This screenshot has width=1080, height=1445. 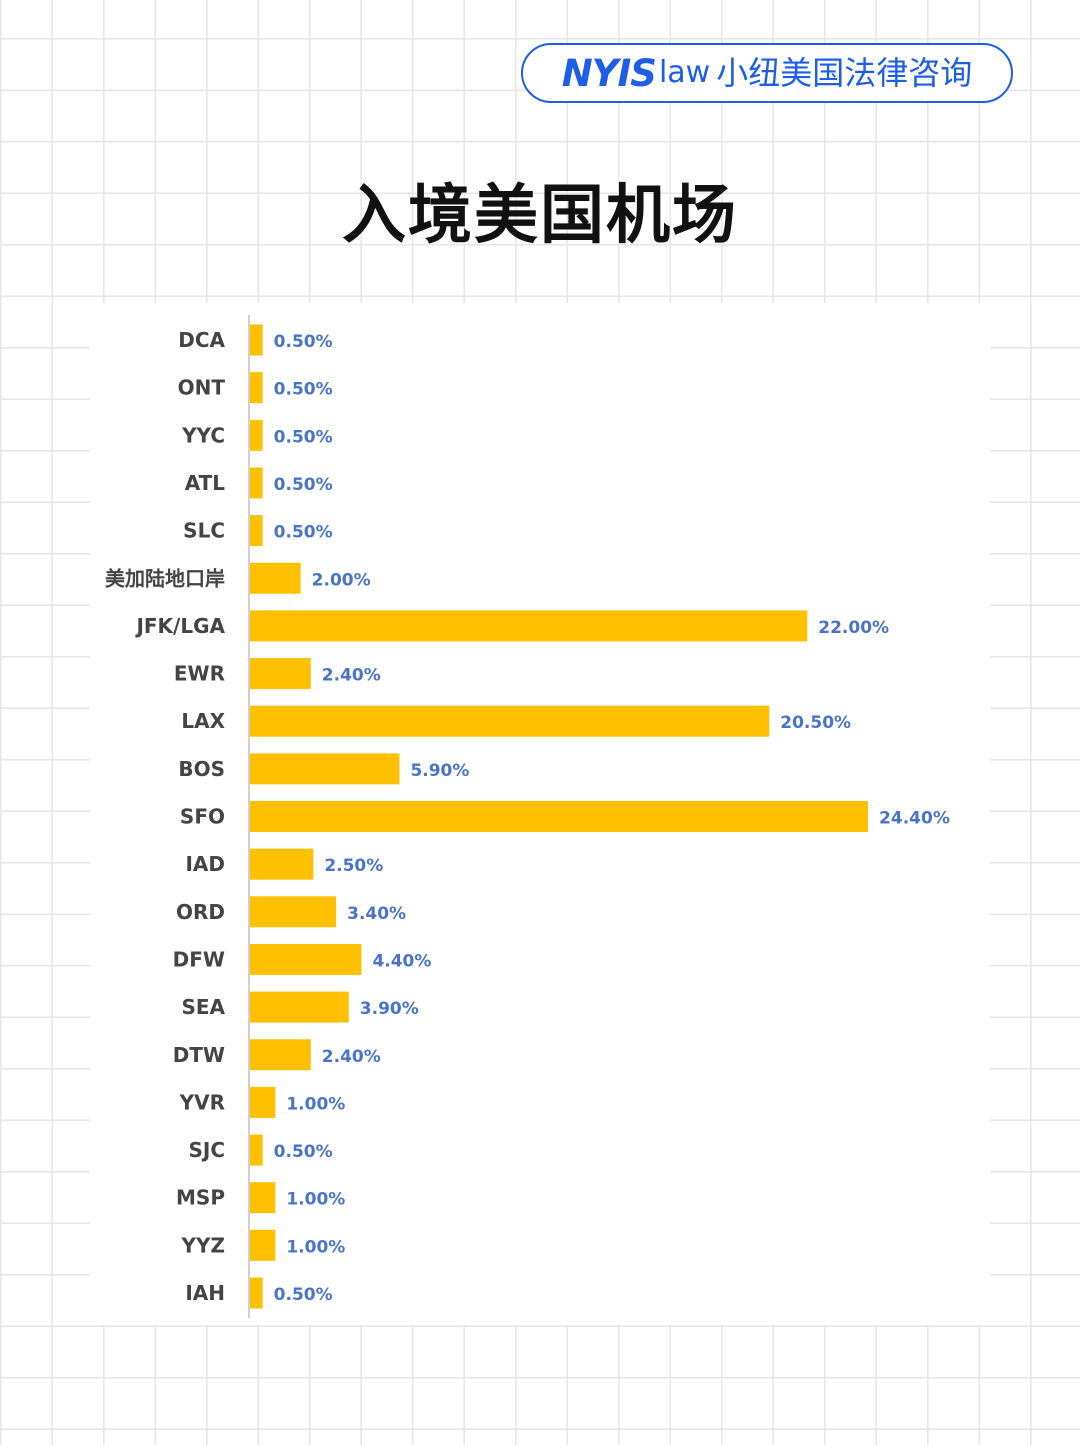 I want to click on category-label: YYC, so click(x=203, y=435).